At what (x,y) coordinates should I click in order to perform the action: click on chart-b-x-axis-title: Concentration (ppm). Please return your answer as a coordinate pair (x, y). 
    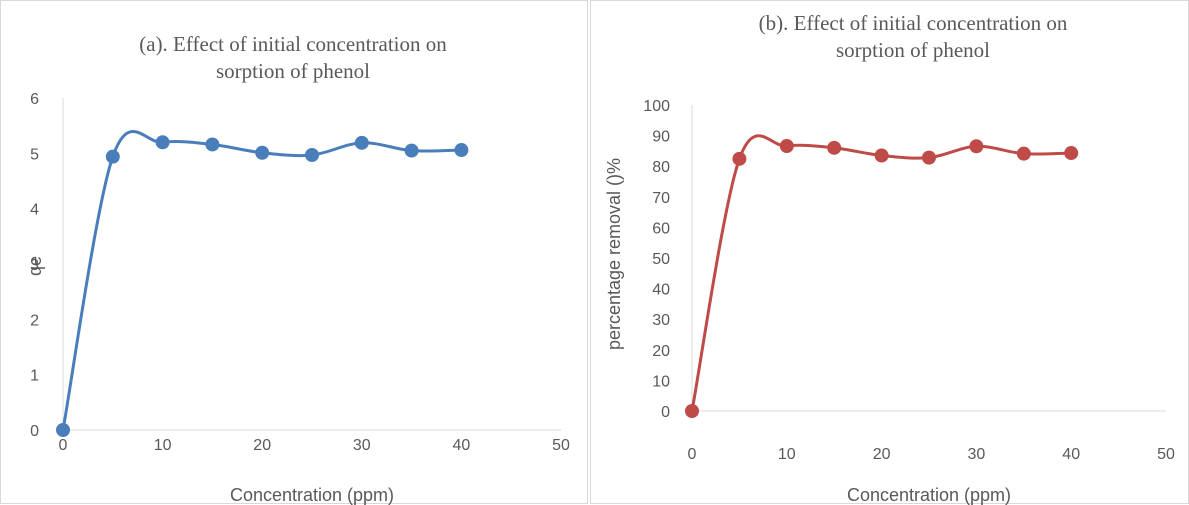
    Looking at the image, I should click on (929, 495).